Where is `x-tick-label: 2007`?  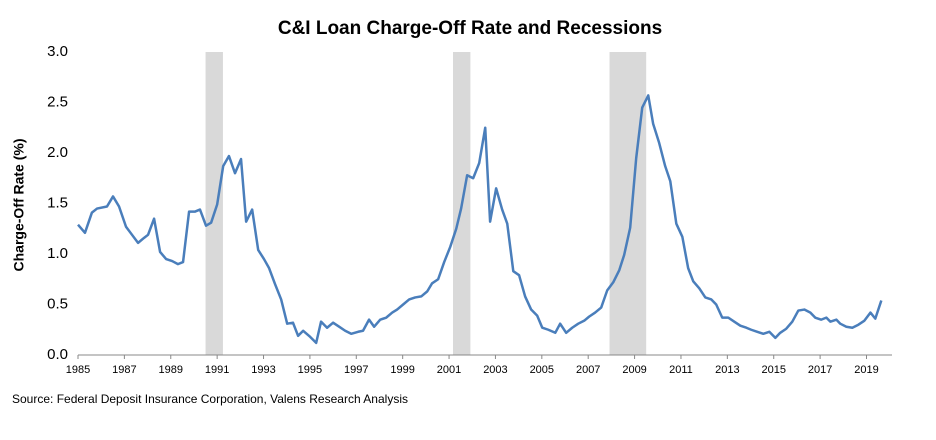
x-tick-label: 2007 is located at coordinates (588, 370).